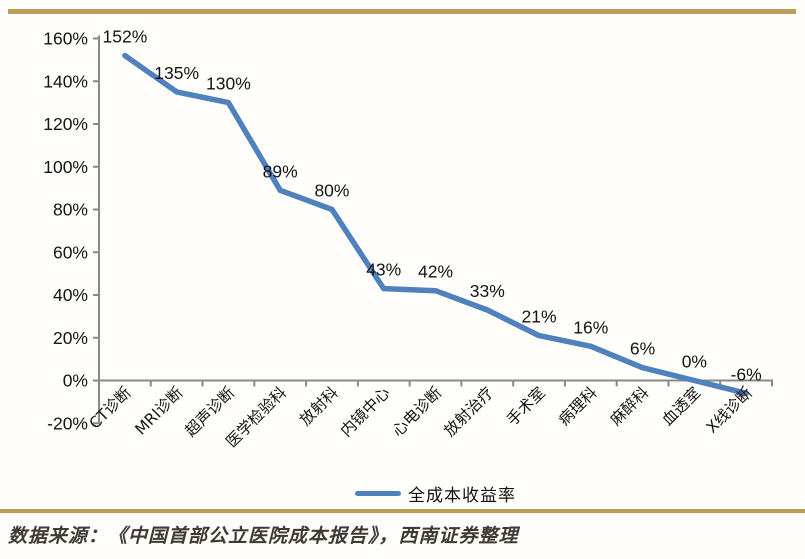 The image size is (805, 559). What do you see at coordinates (65, 167) in the screenshot?
I see `y-axis-tick-label: 100%` at bounding box center [65, 167].